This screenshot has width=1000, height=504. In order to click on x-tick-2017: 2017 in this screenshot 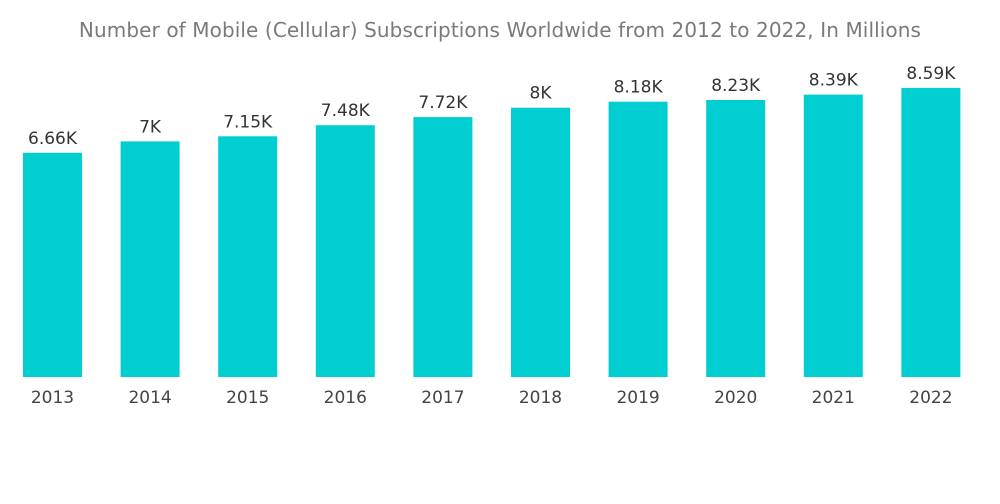, I will do `click(442, 398)`.